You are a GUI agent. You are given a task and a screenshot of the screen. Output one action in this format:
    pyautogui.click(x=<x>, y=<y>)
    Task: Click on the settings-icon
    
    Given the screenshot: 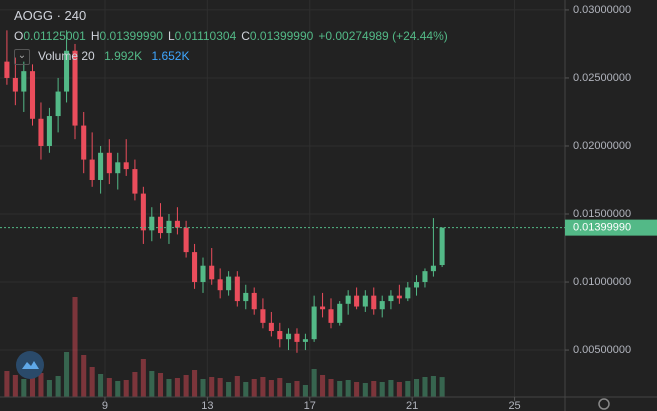 What is the action you would take?
    pyautogui.click(x=604, y=404)
    